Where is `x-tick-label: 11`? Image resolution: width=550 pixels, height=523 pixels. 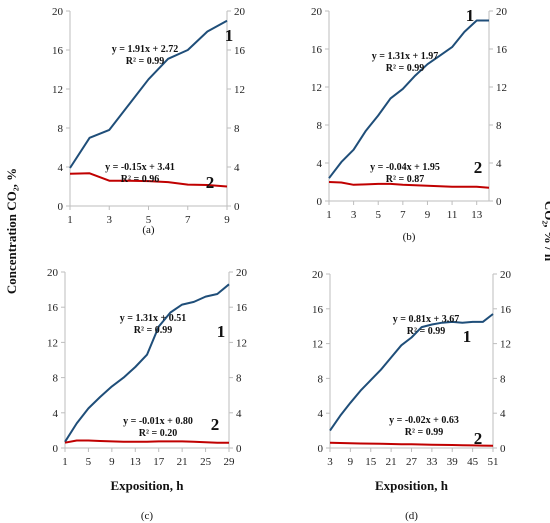
x-tick-label: 11 is located at coordinates (452, 215).